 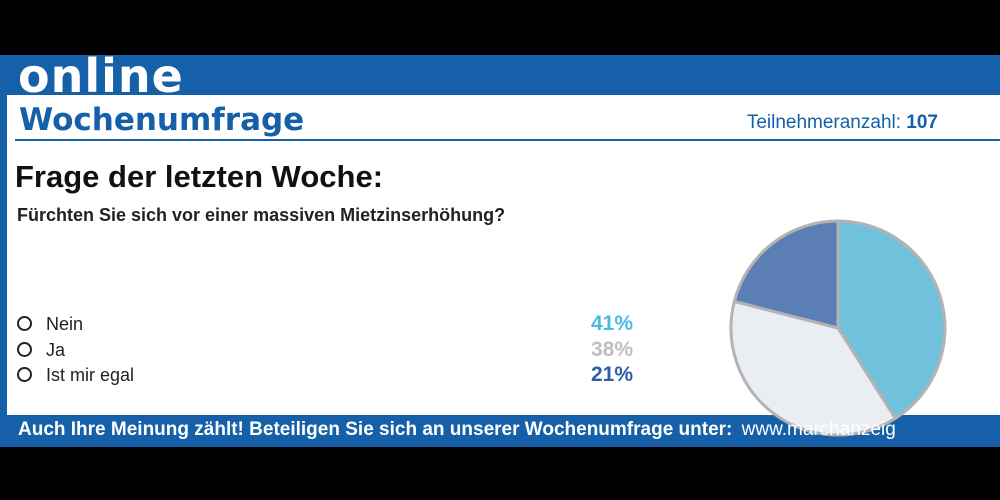 I want to click on pie-slice-ja, so click(x=813, y=368).